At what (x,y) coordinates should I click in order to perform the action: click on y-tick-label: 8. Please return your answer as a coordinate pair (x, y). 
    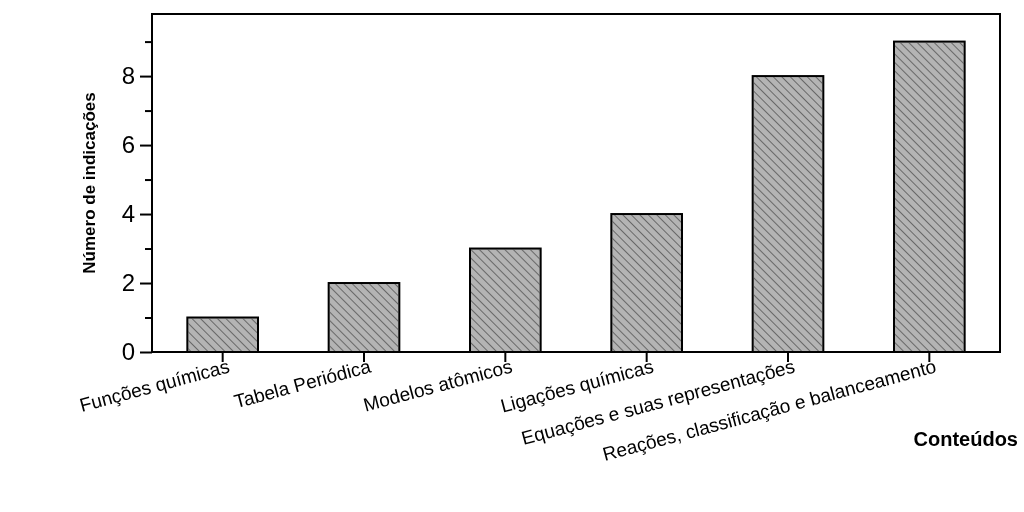
    Looking at the image, I should click on (128, 76).